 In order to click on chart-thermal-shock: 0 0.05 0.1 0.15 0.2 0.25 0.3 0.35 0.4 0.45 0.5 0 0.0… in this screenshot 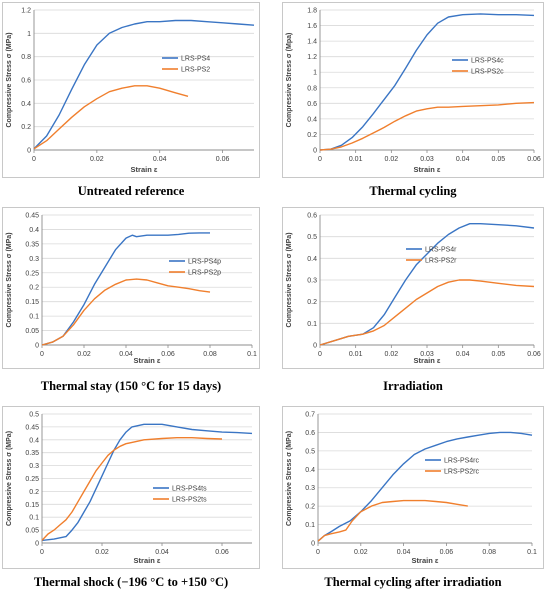, I will do `click(131, 487)`.